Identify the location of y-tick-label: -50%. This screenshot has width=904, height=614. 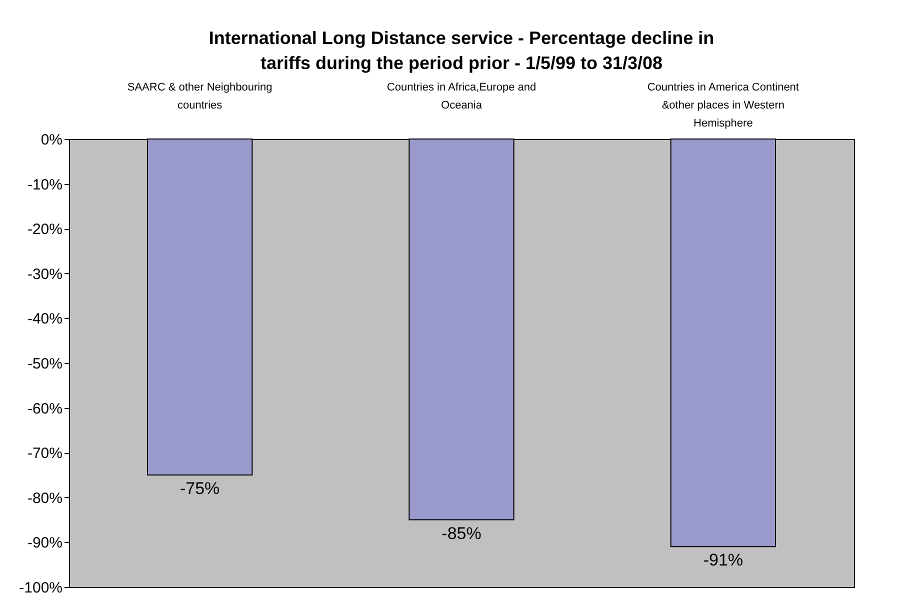
(44, 364).